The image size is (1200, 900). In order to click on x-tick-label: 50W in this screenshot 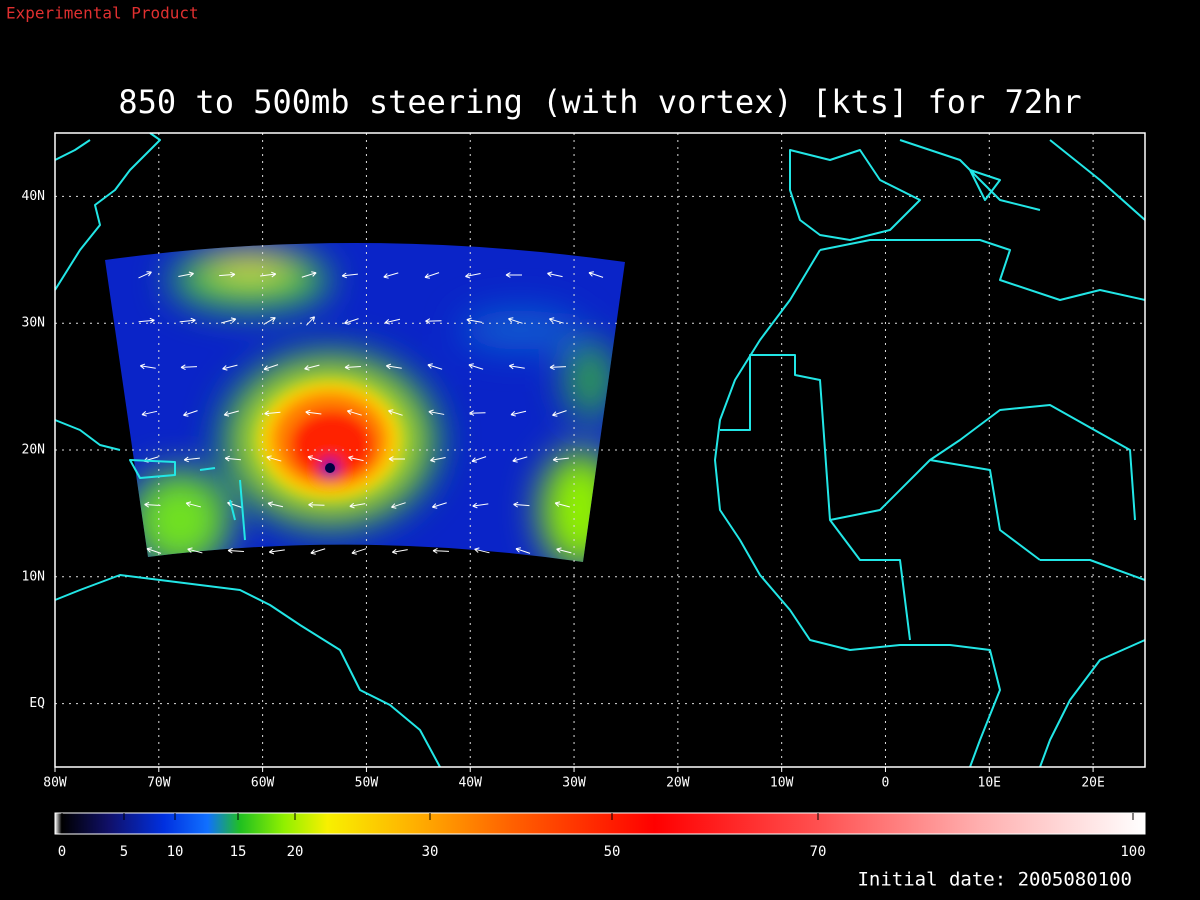, I will do `click(367, 783)`.